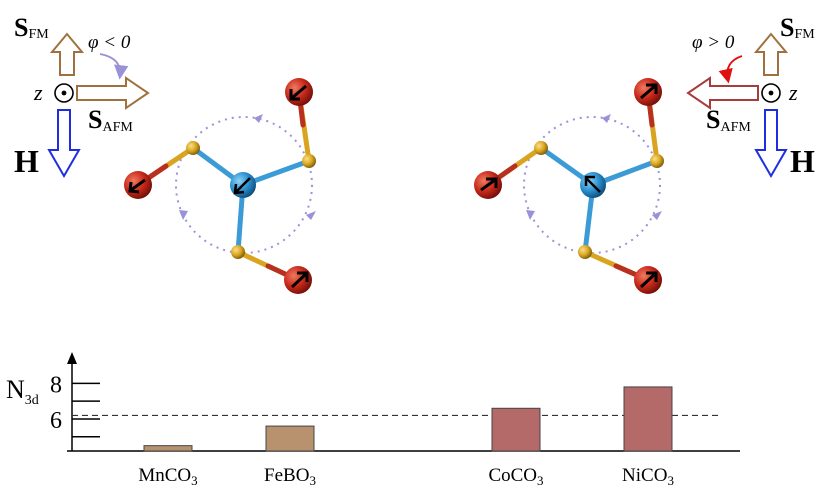 This screenshot has width=830, height=491. What do you see at coordinates (290, 476) in the screenshot?
I see `x-tick-label: FeBO3` at bounding box center [290, 476].